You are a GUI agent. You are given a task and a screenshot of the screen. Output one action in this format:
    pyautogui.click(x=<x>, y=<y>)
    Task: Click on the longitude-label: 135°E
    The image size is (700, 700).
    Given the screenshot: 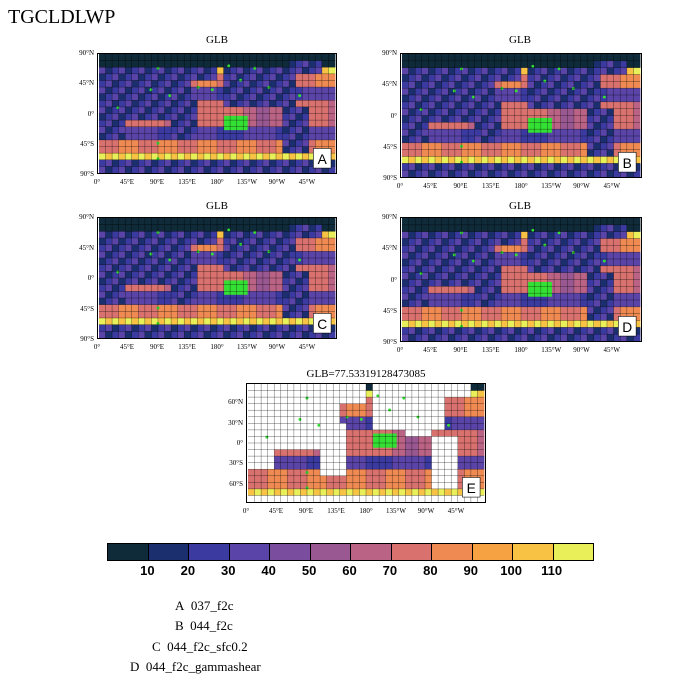 What is the action you would take?
    pyautogui.click(x=187, y=182)
    